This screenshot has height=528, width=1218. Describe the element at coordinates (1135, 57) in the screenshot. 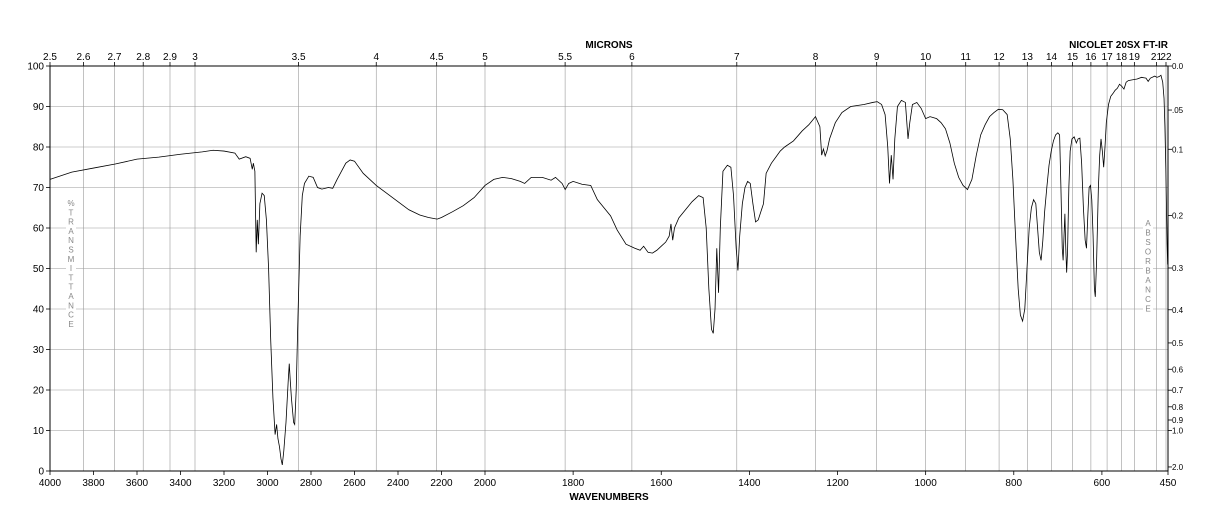

I see `micron-tick-label: 19` at that location.